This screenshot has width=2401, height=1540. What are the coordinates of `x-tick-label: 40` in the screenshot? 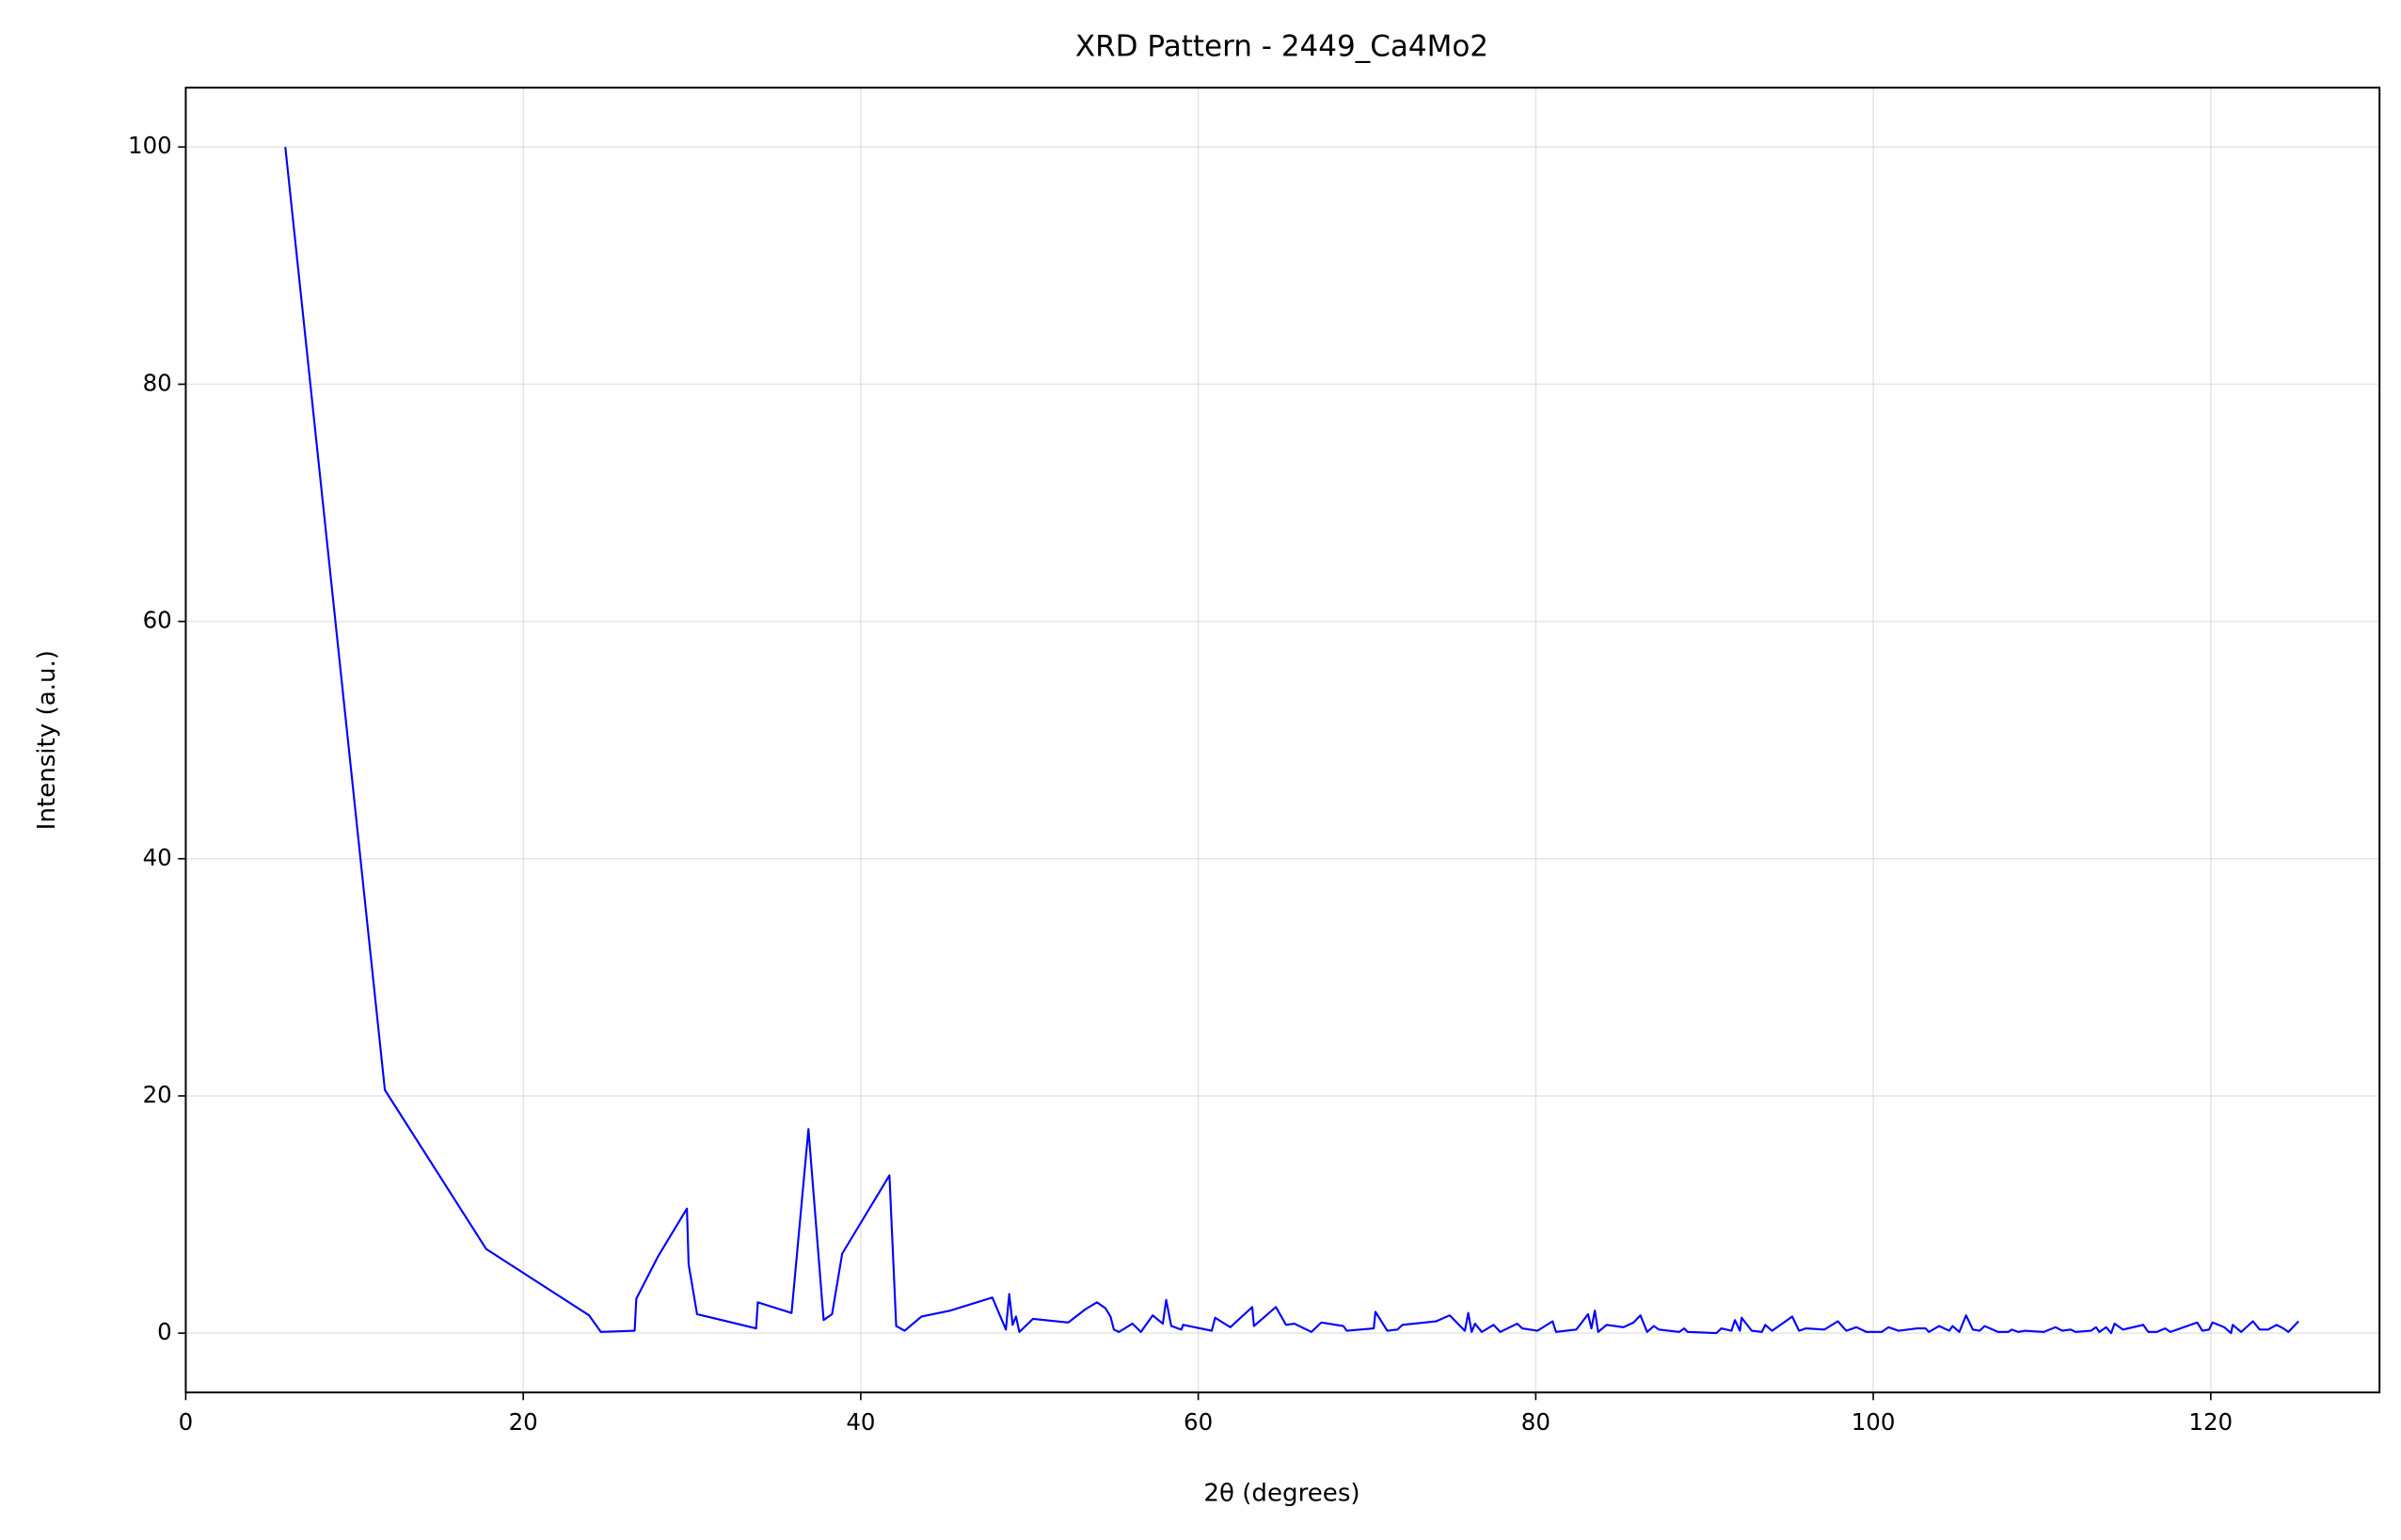 It's located at (860, 1422).